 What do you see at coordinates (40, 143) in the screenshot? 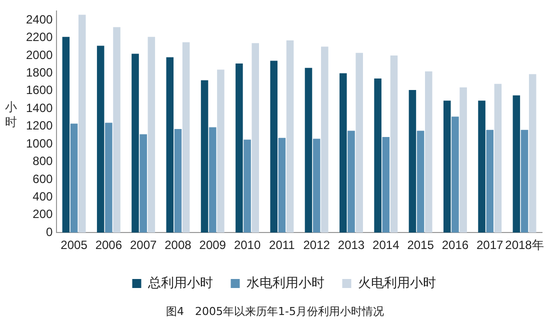
I see `y-tick-label: 1000` at bounding box center [40, 143].